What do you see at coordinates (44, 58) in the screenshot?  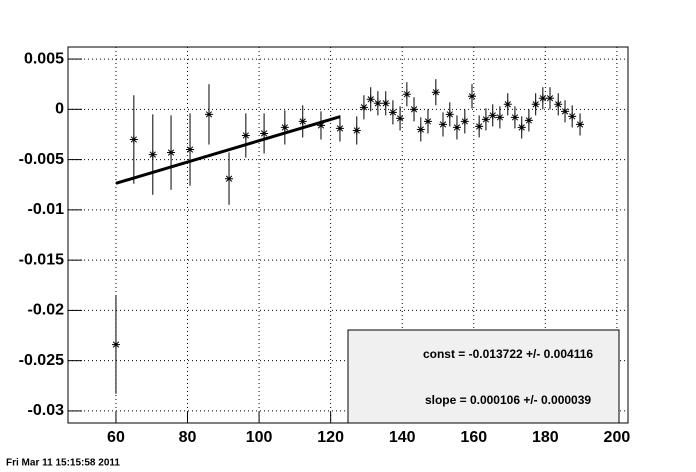 I see `y-tick-label: 0.005` at bounding box center [44, 58].